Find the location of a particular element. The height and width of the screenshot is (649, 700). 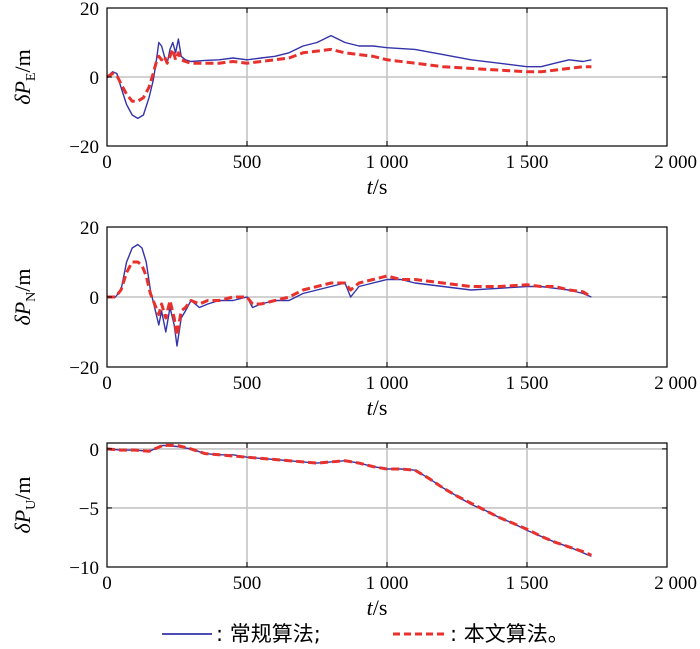

y-axis-label: δPN/m is located at coordinates (24, 296).